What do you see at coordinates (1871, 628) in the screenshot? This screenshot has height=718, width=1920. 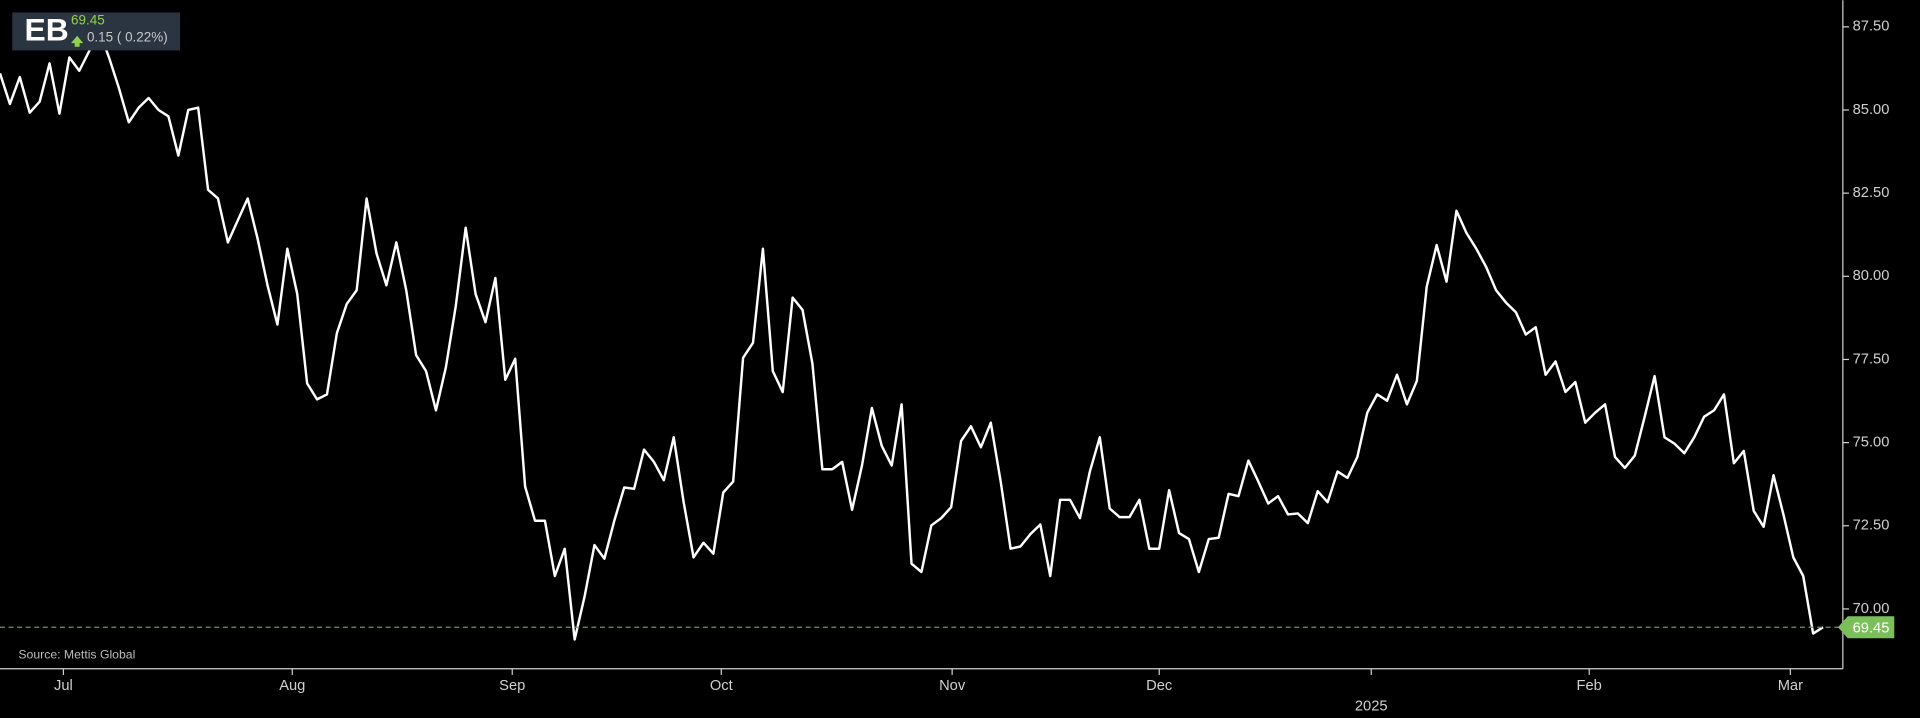 I see `last-price-label: 69.45` at bounding box center [1871, 628].